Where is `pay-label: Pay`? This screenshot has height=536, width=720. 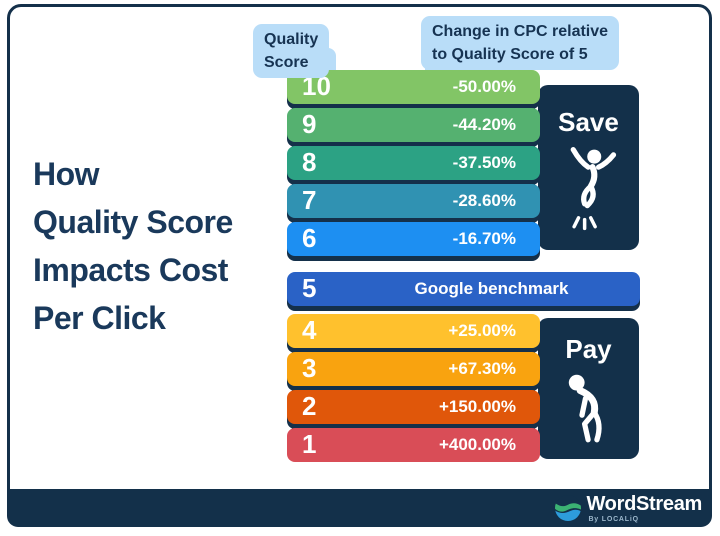
pay-label: Pay is located at coordinates (588, 349).